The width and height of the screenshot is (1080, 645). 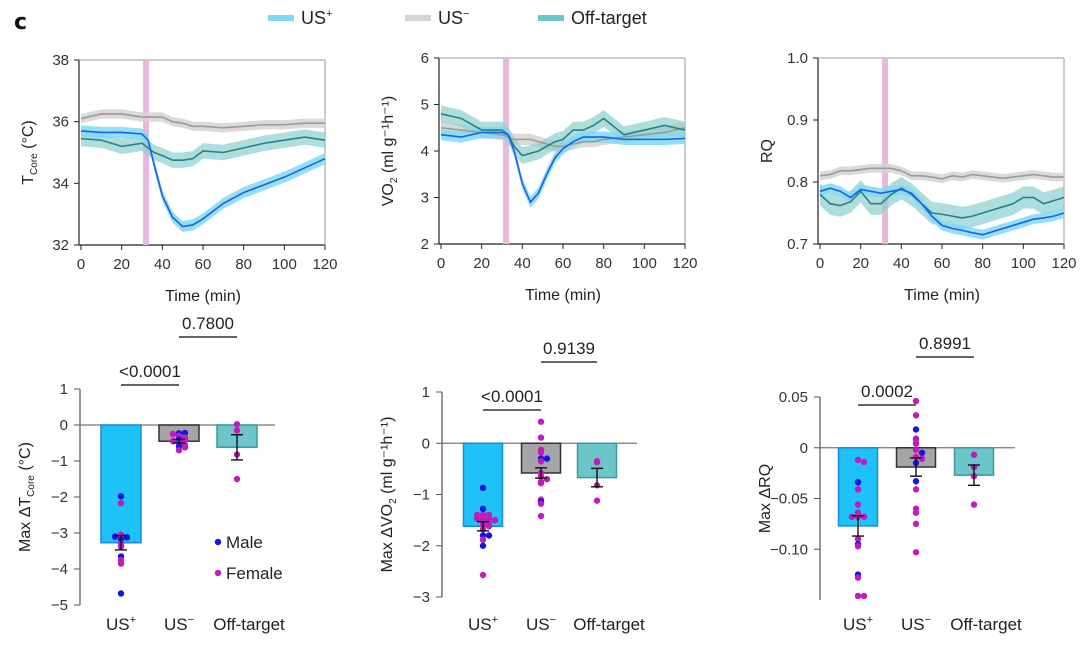 What do you see at coordinates (60, 122) in the screenshot?
I see `y-tick-label: 36` at bounding box center [60, 122].